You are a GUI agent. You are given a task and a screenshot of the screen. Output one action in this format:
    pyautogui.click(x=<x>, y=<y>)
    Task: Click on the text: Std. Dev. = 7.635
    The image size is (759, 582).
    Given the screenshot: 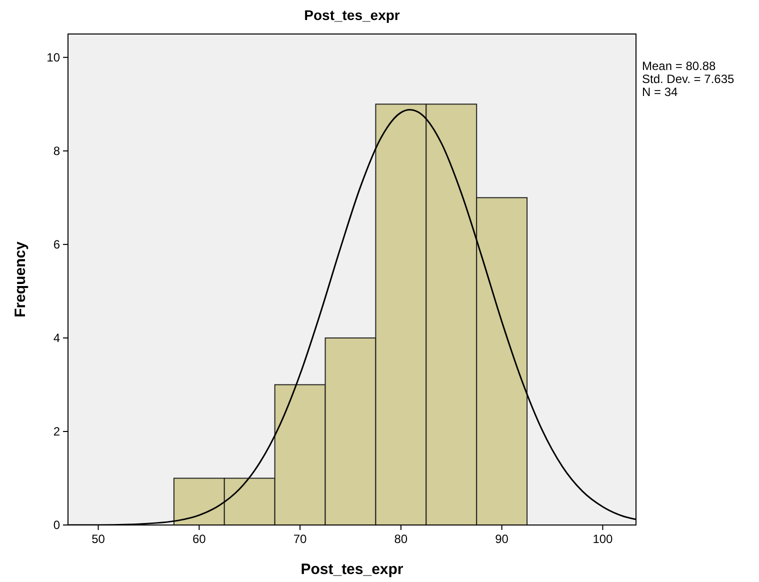 What is the action you would take?
    pyautogui.click(x=688, y=79)
    